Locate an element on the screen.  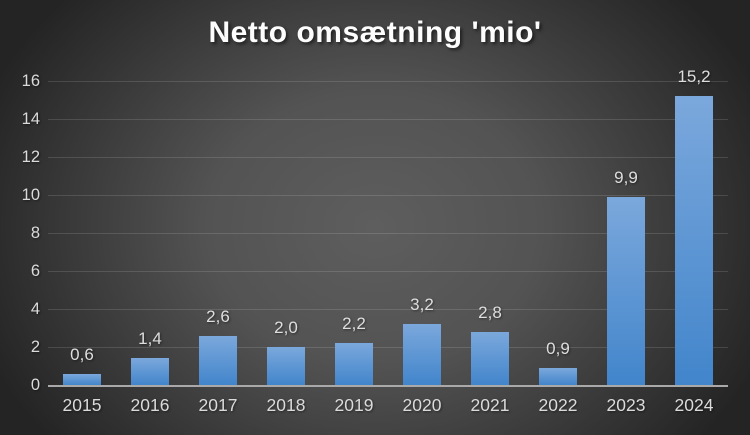
bar-value-label-2022: 0,9 is located at coordinates (558, 348).